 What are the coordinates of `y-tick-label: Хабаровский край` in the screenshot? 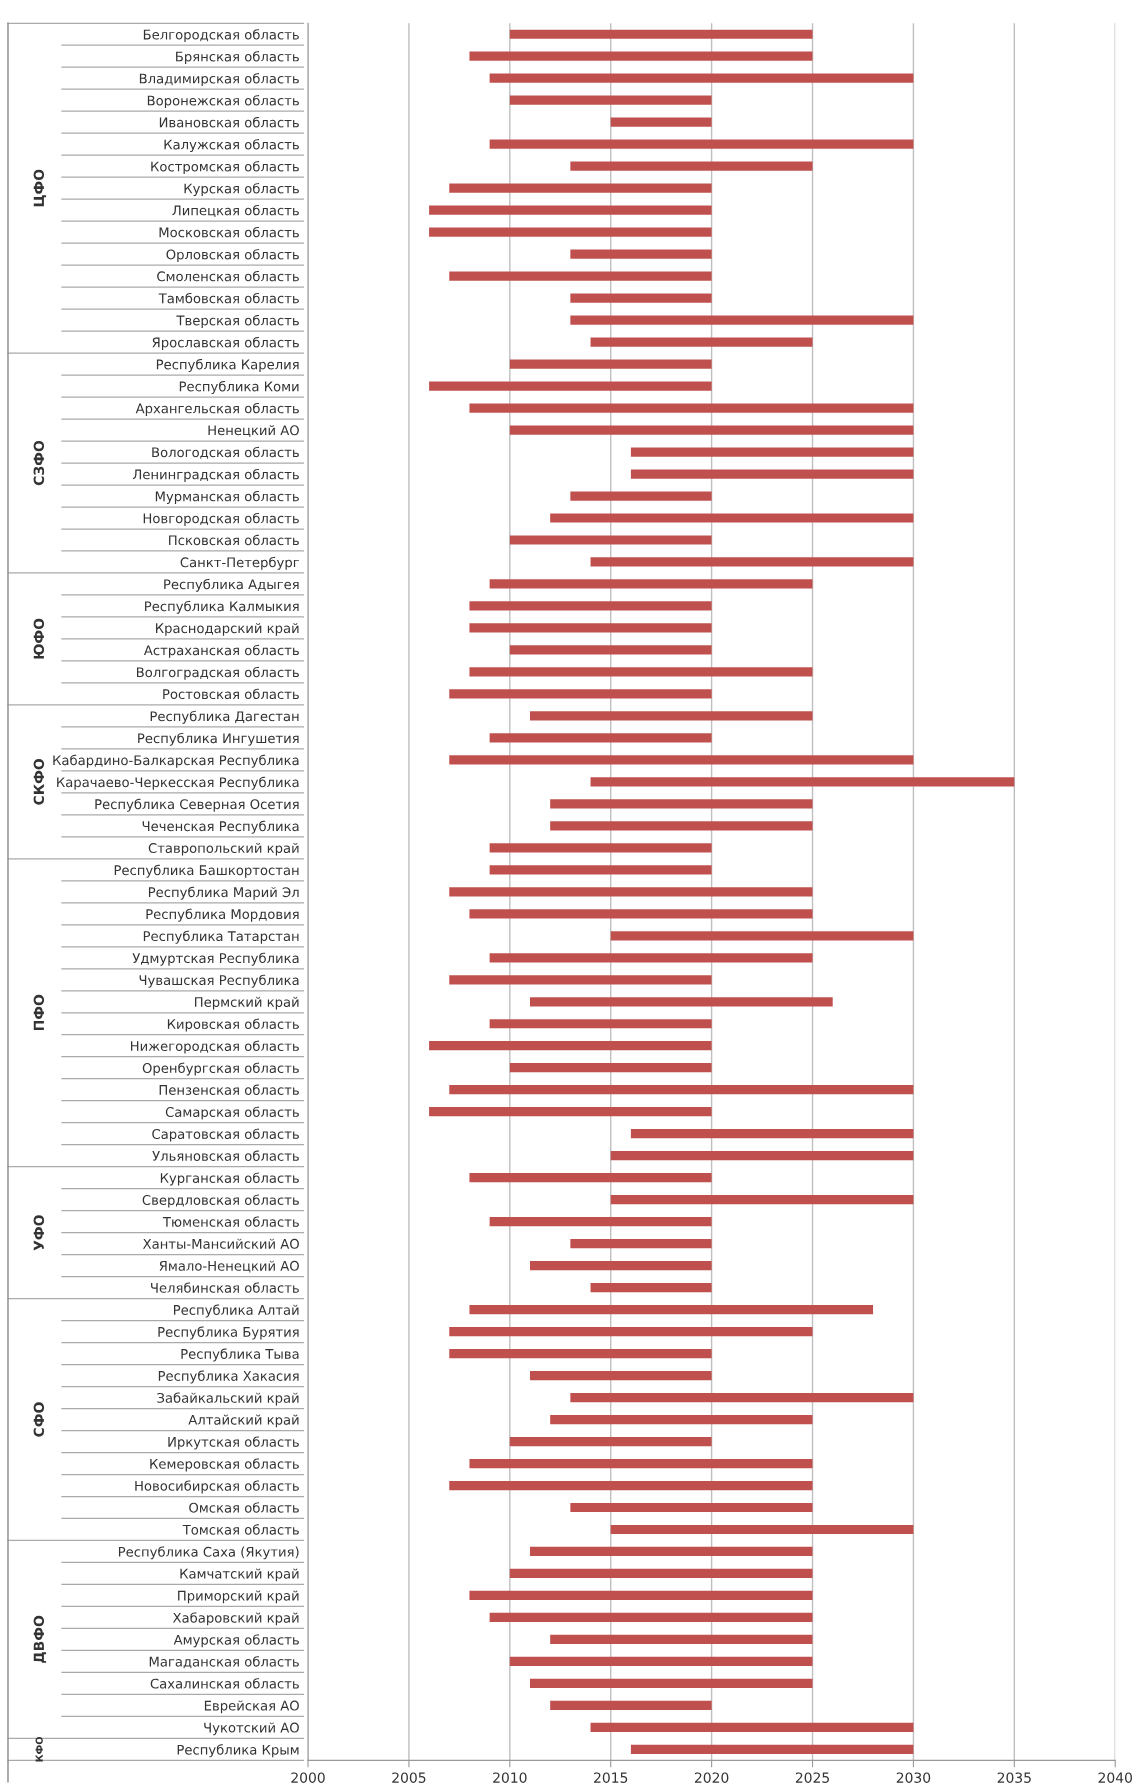 It's located at (235, 1619).